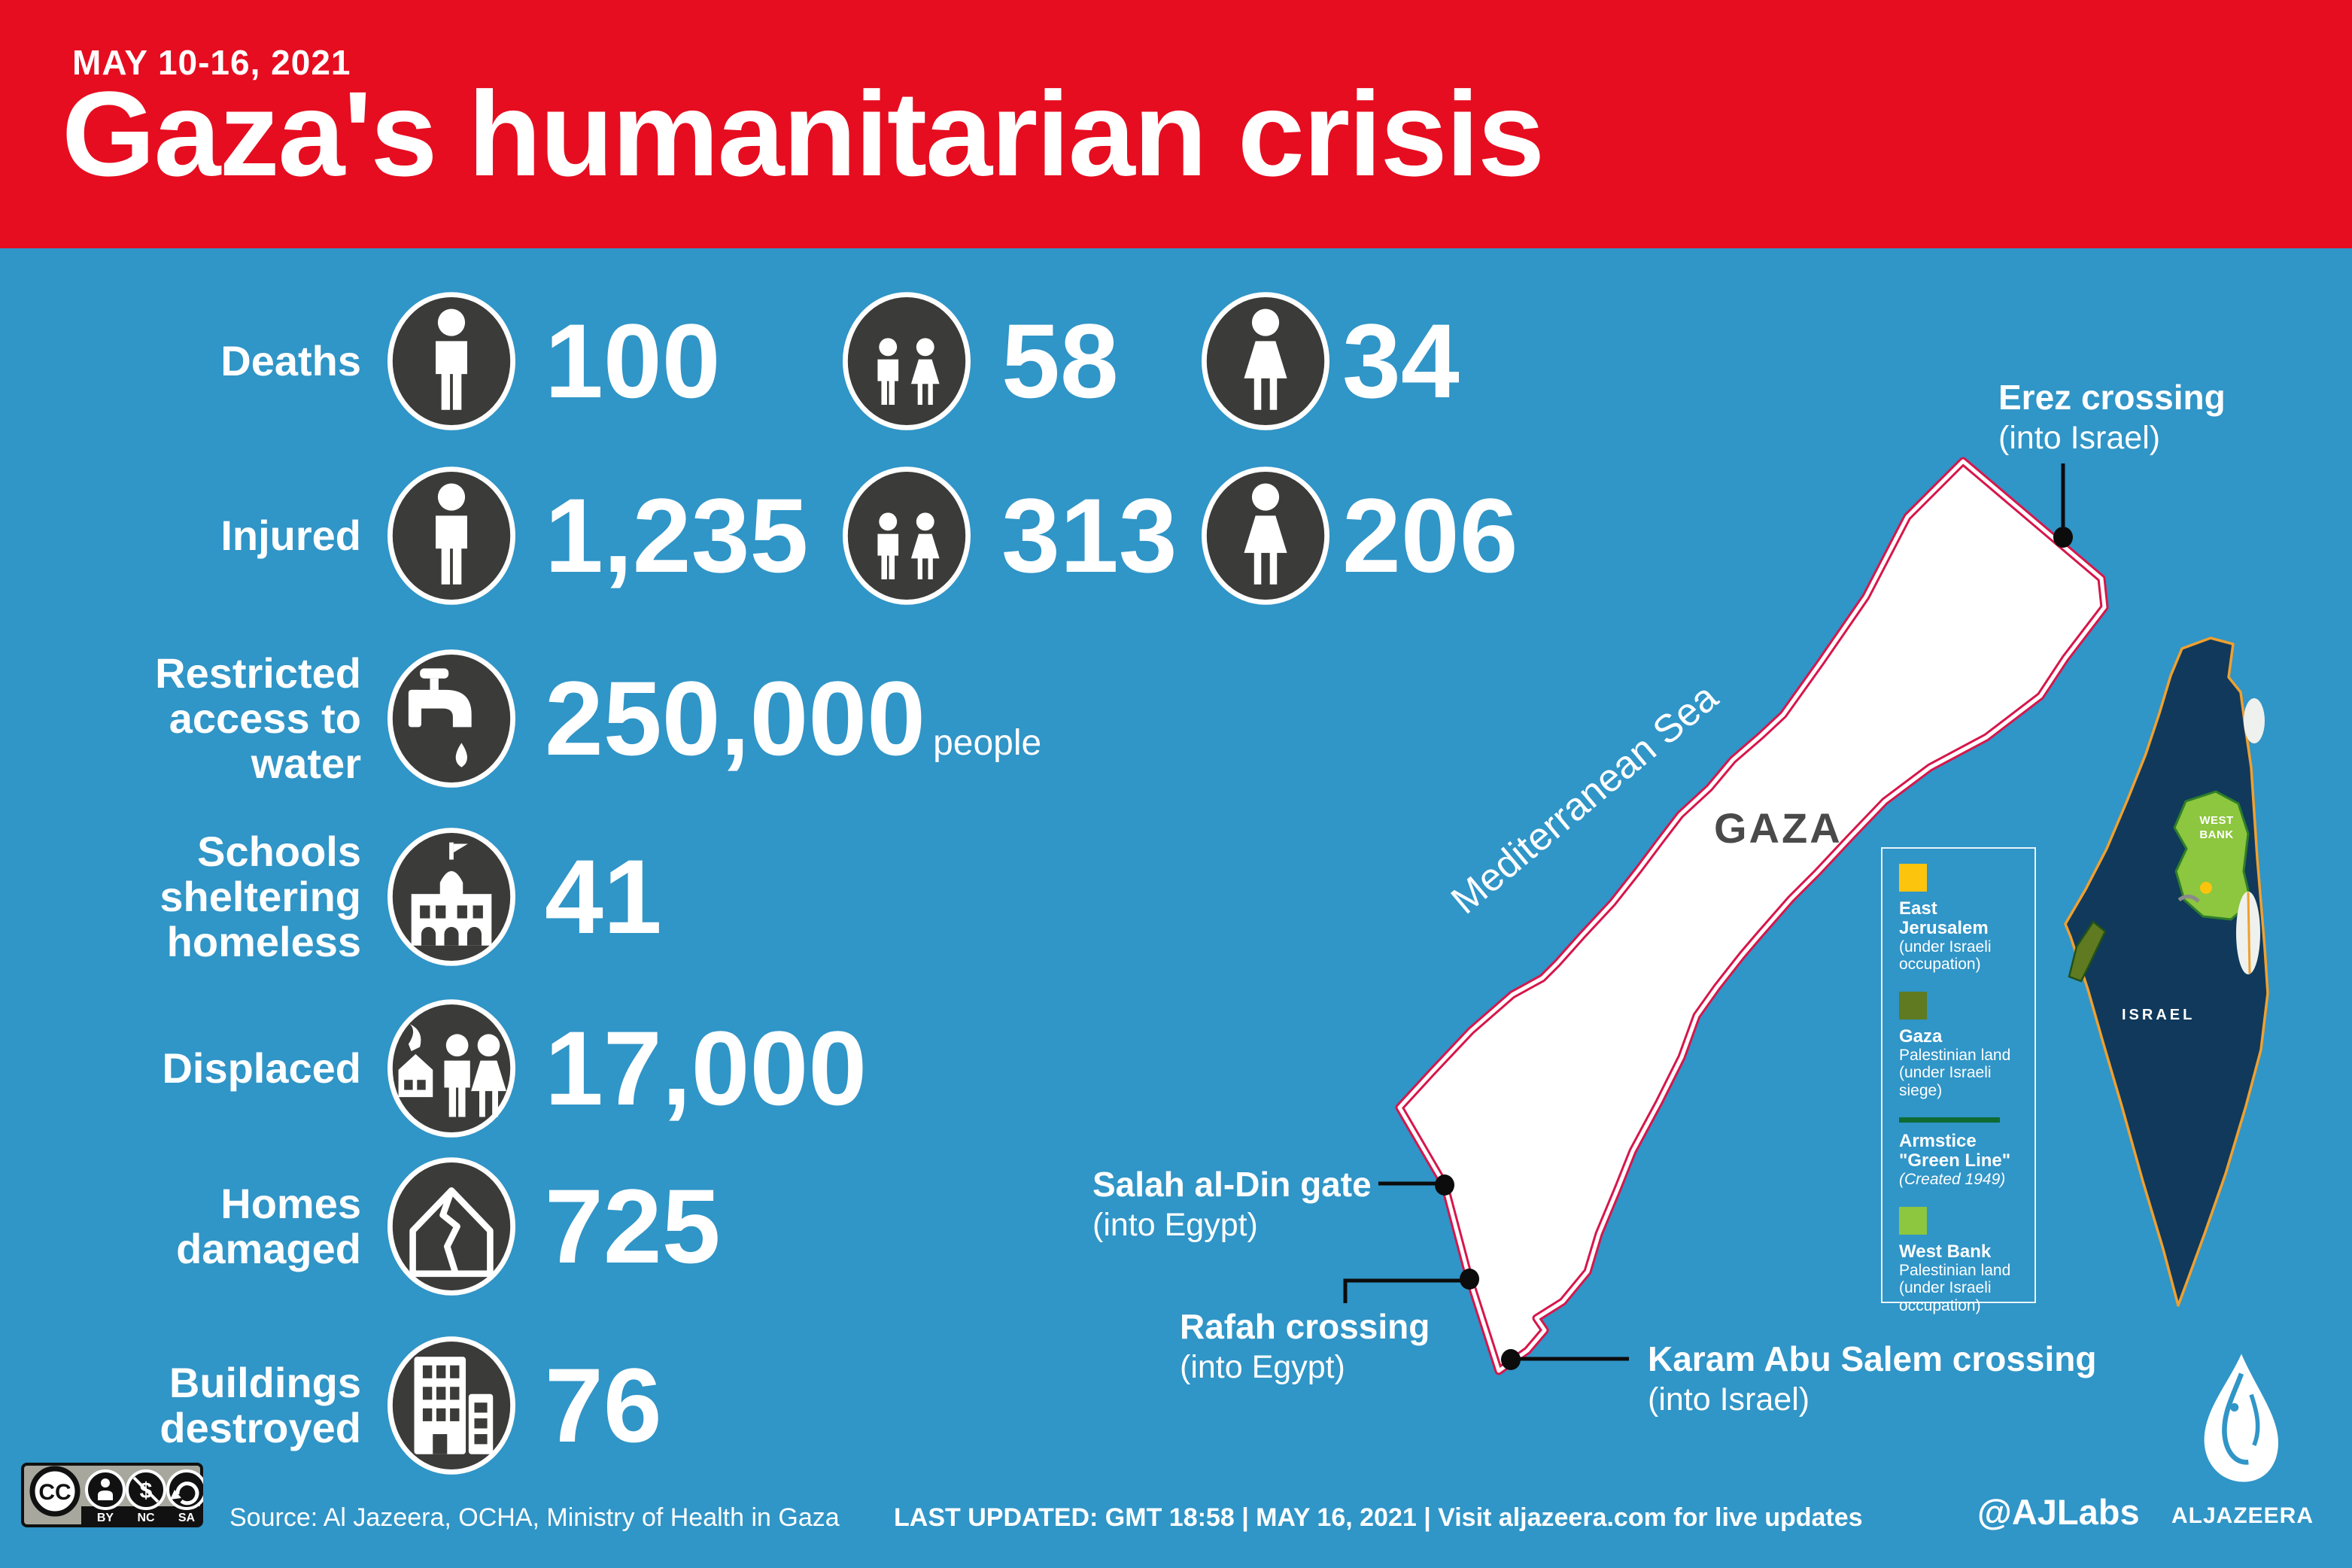  What do you see at coordinates (1944, 918) in the screenshot?
I see `legend-title: East Jerusalem` at bounding box center [1944, 918].